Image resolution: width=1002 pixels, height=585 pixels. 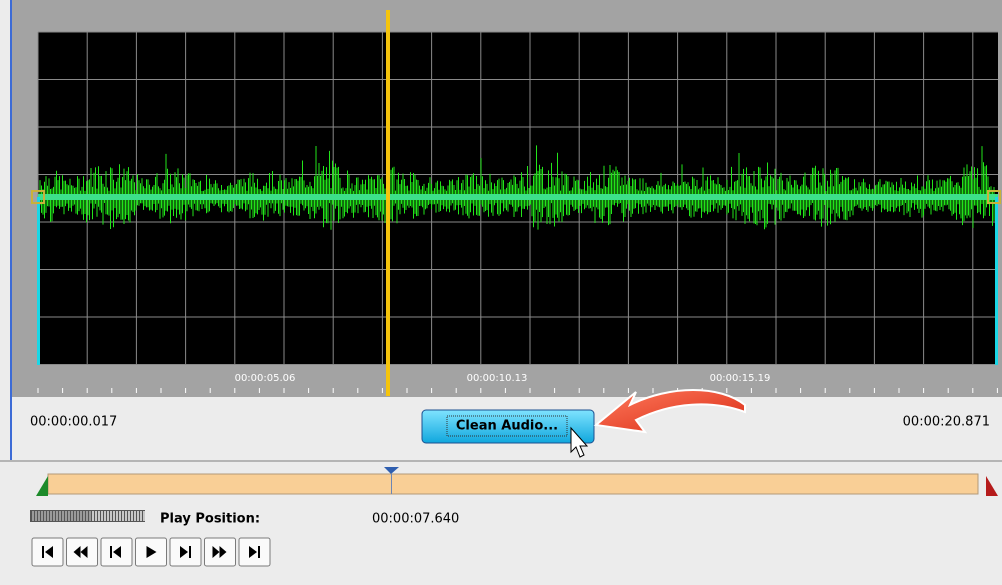 I want to click on range-end: 00:00:20.871, so click(x=946, y=422).